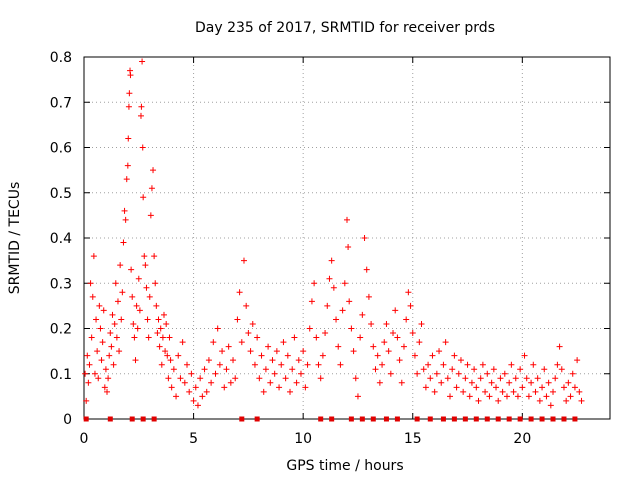  I want to click on x-tick-label: 5, so click(193, 439).